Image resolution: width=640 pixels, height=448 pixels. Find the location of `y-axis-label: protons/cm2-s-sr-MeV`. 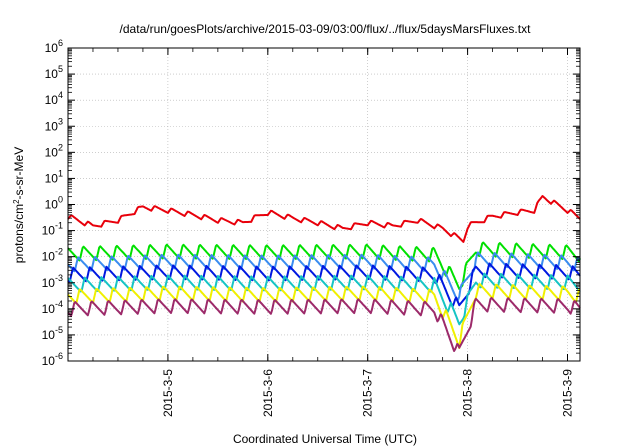

y-axis-label: protons/cm2-s-sr-MeV is located at coordinates (19, 205).